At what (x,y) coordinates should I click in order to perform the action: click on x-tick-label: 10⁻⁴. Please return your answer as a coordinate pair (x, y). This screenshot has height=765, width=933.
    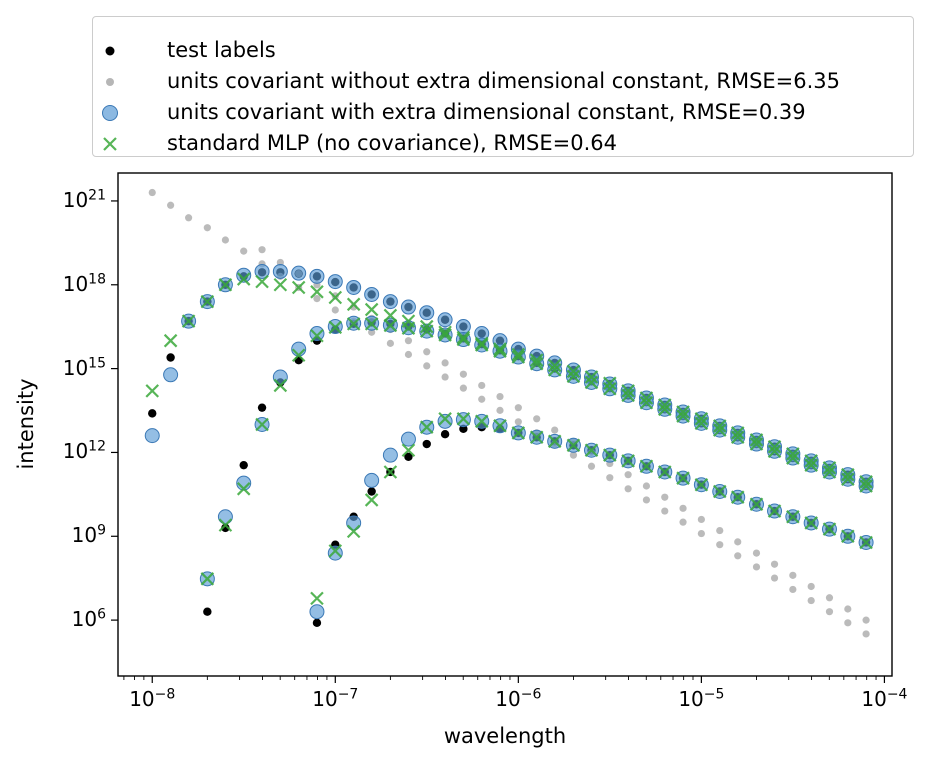
    Looking at the image, I should click on (884, 698).